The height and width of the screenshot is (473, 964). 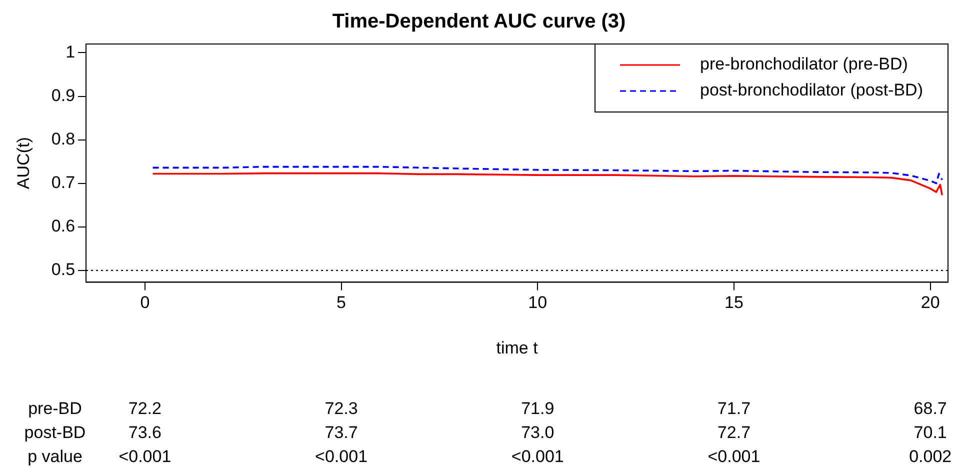 What do you see at coordinates (341, 432) in the screenshot?
I see `text: 73.7` at bounding box center [341, 432].